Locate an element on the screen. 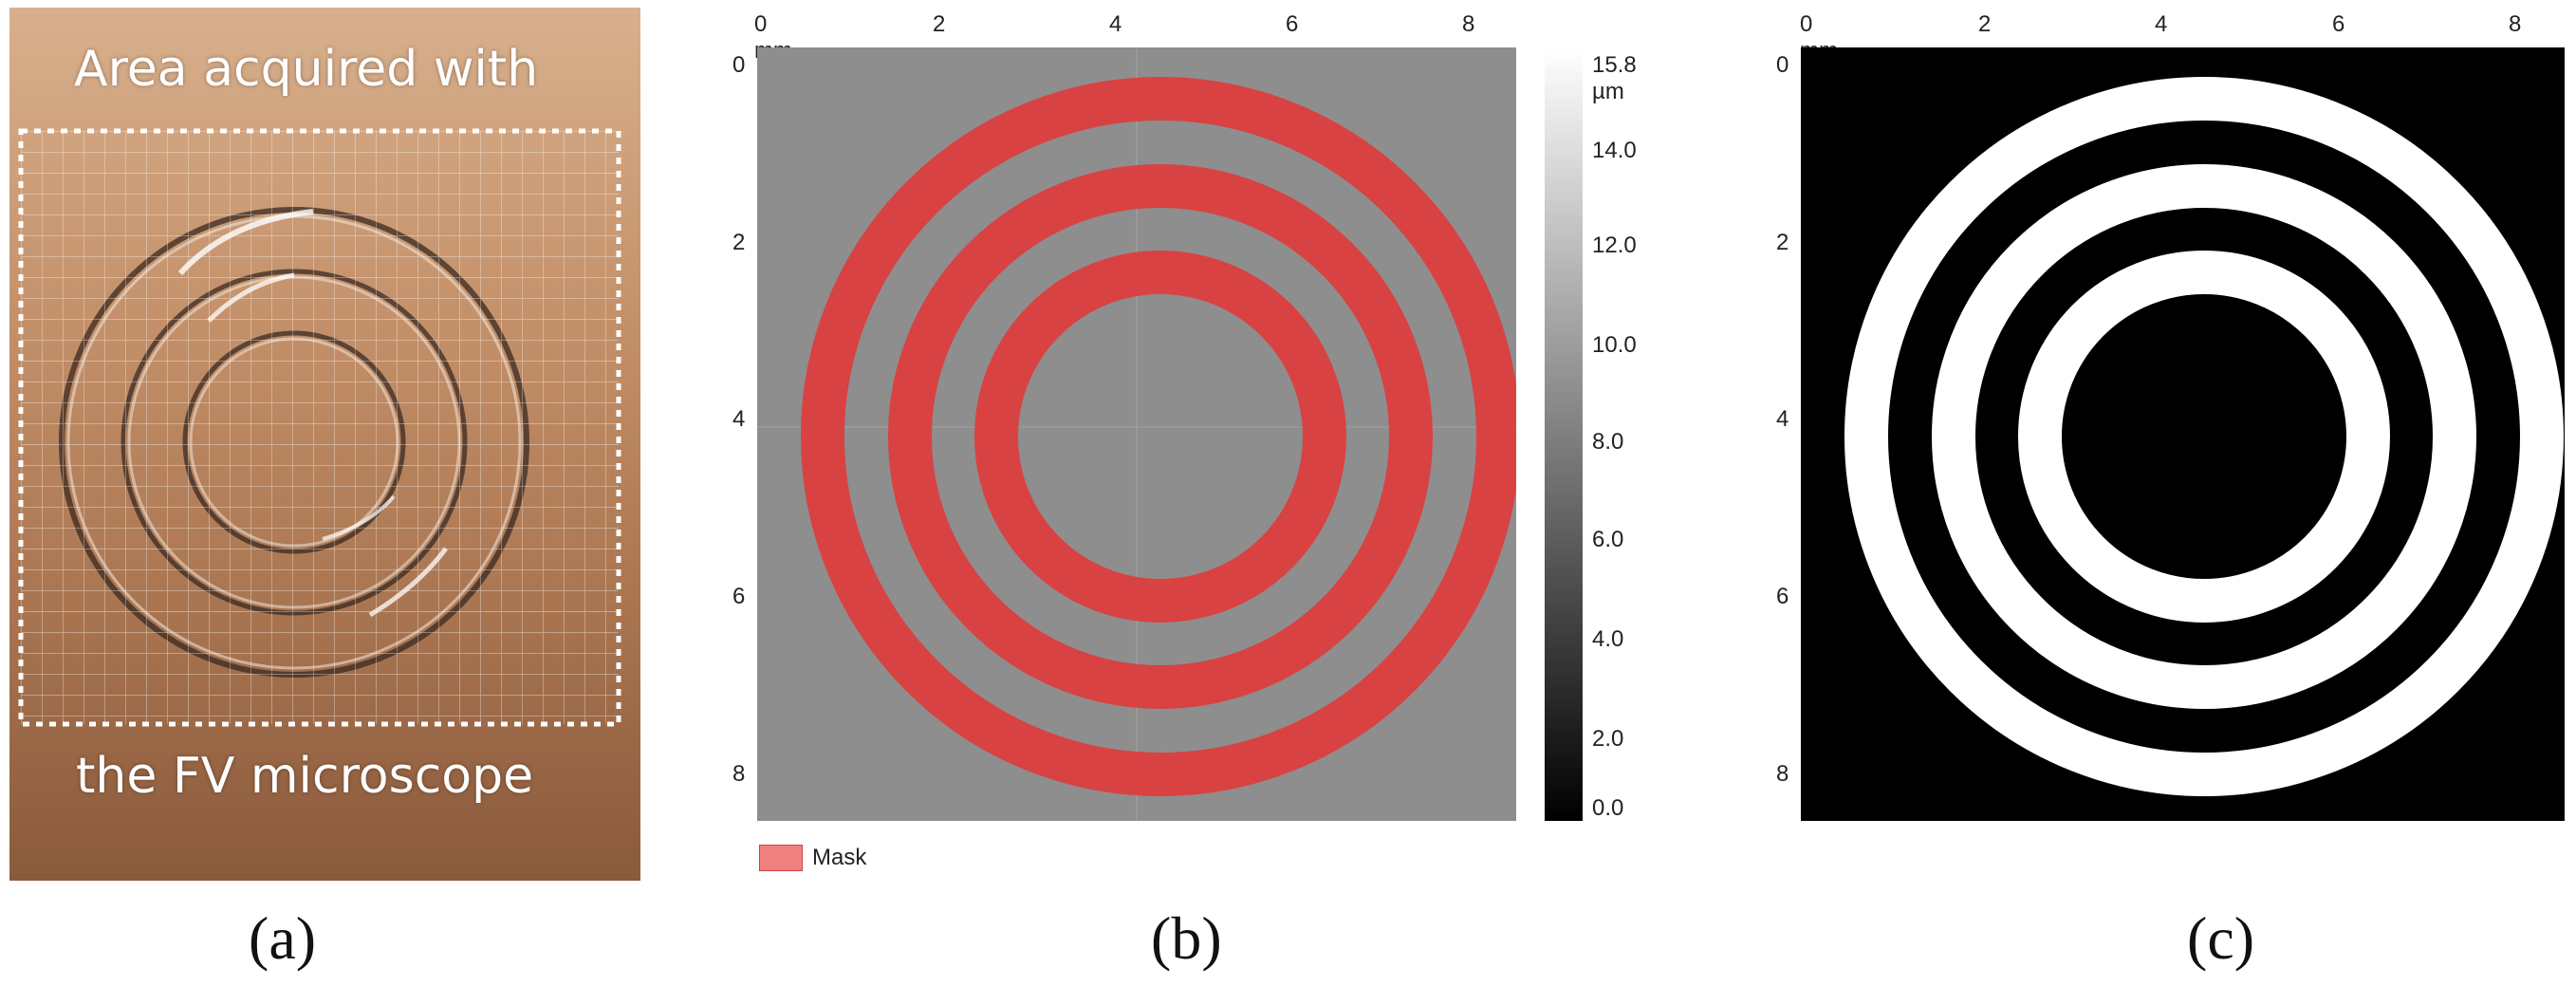 The height and width of the screenshot is (1005, 2576). area-label-bottom: the FV microscope is located at coordinates (305, 776).